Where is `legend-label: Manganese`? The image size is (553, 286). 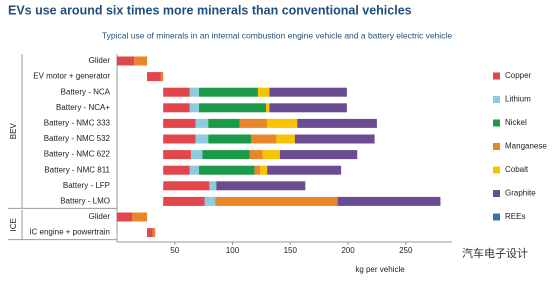
legend-label: Manganese is located at coordinates (526, 146).